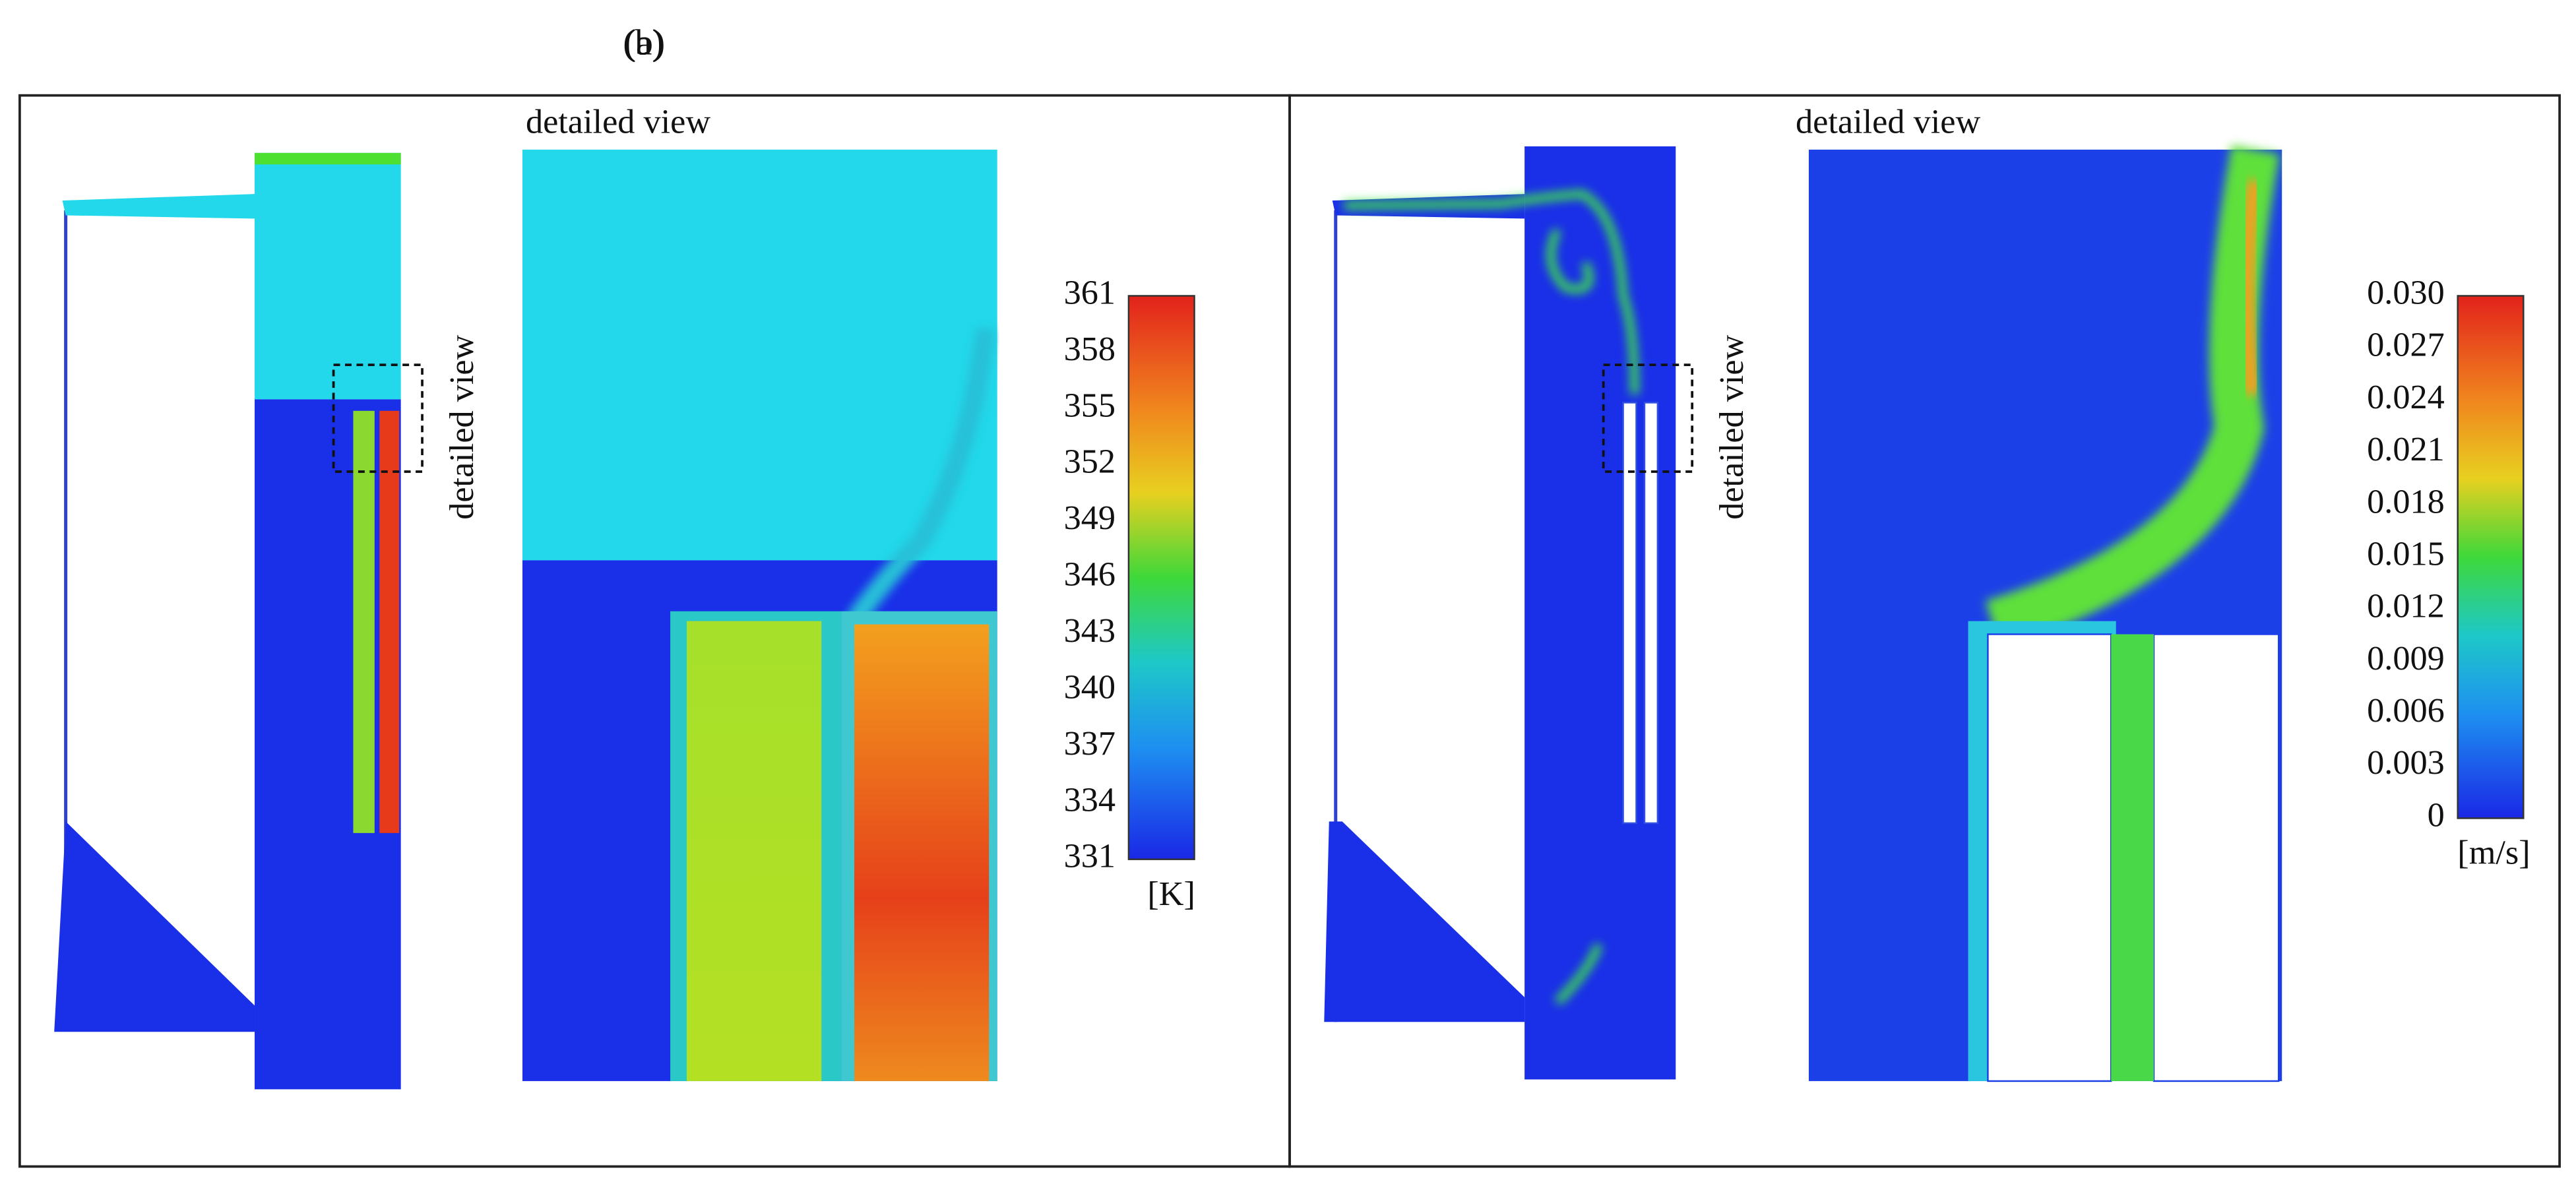 Image resolution: width=2576 pixels, height=1188 pixels. I want to click on plume, so click(921, 477).